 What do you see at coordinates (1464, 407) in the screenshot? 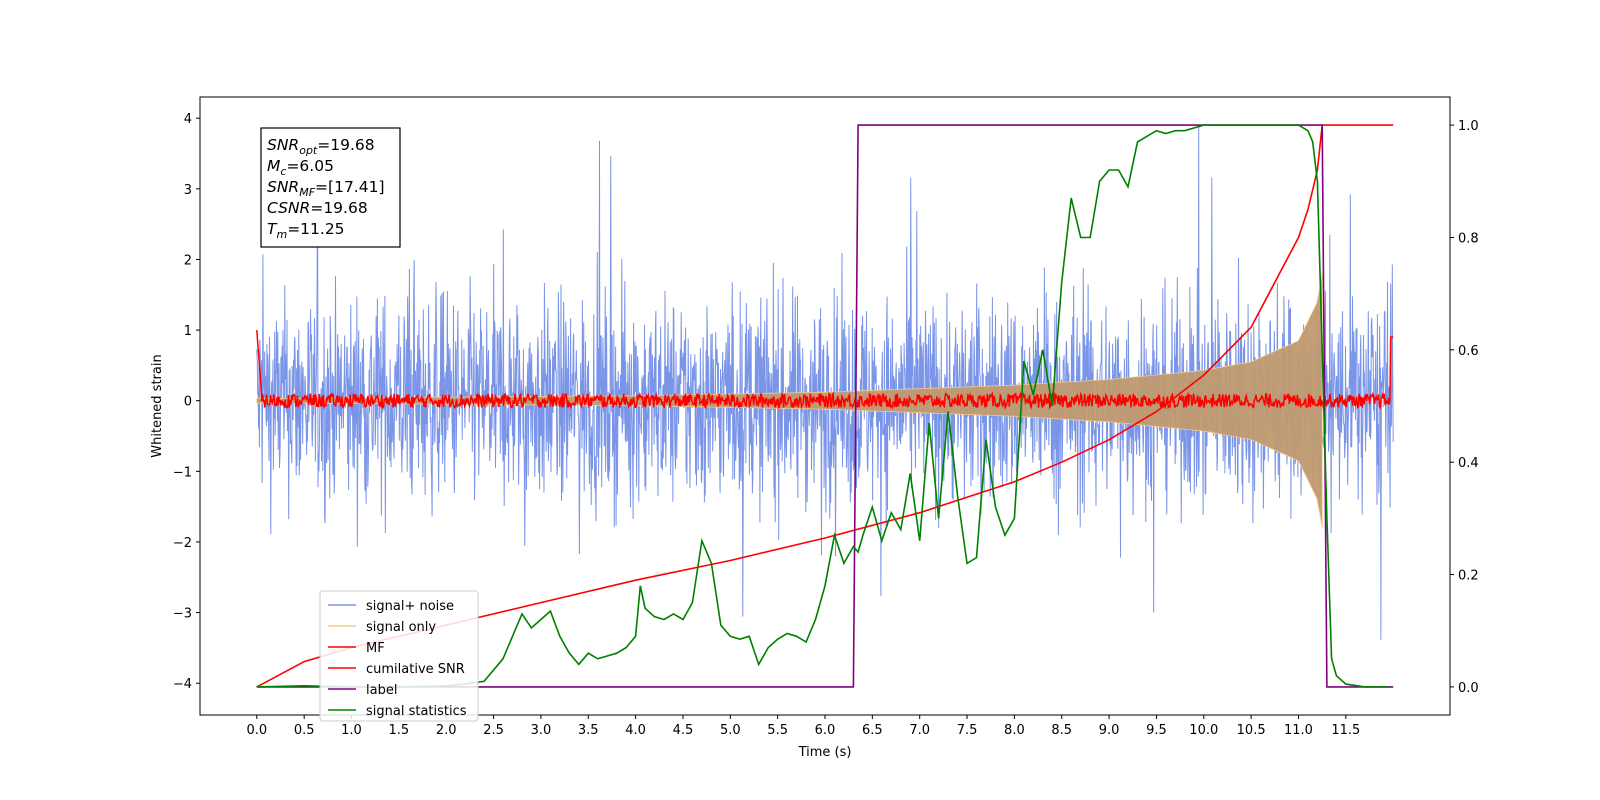
I see `y2-axis-ticks: 0.0 0.2 0.4 0.6 0.8 1.0` at bounding box center [1464, 407].